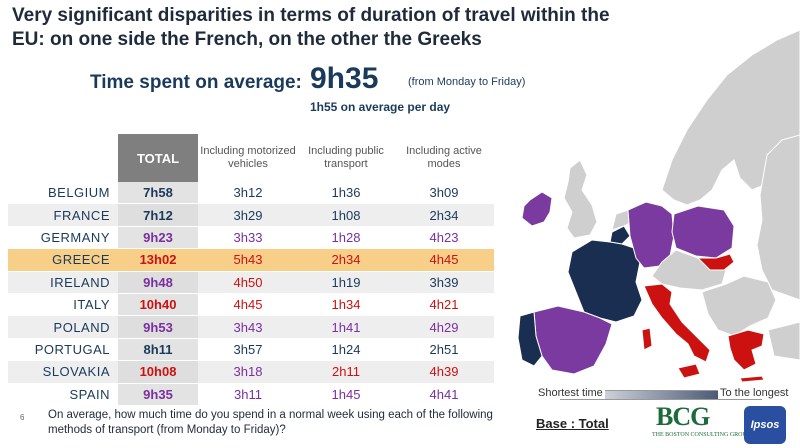 The width and height of the screenshot is (800, 448). What do you see at coordinates (752, 379) in the screenshot?
I see `map-crete` at bounding box center [752, 379].